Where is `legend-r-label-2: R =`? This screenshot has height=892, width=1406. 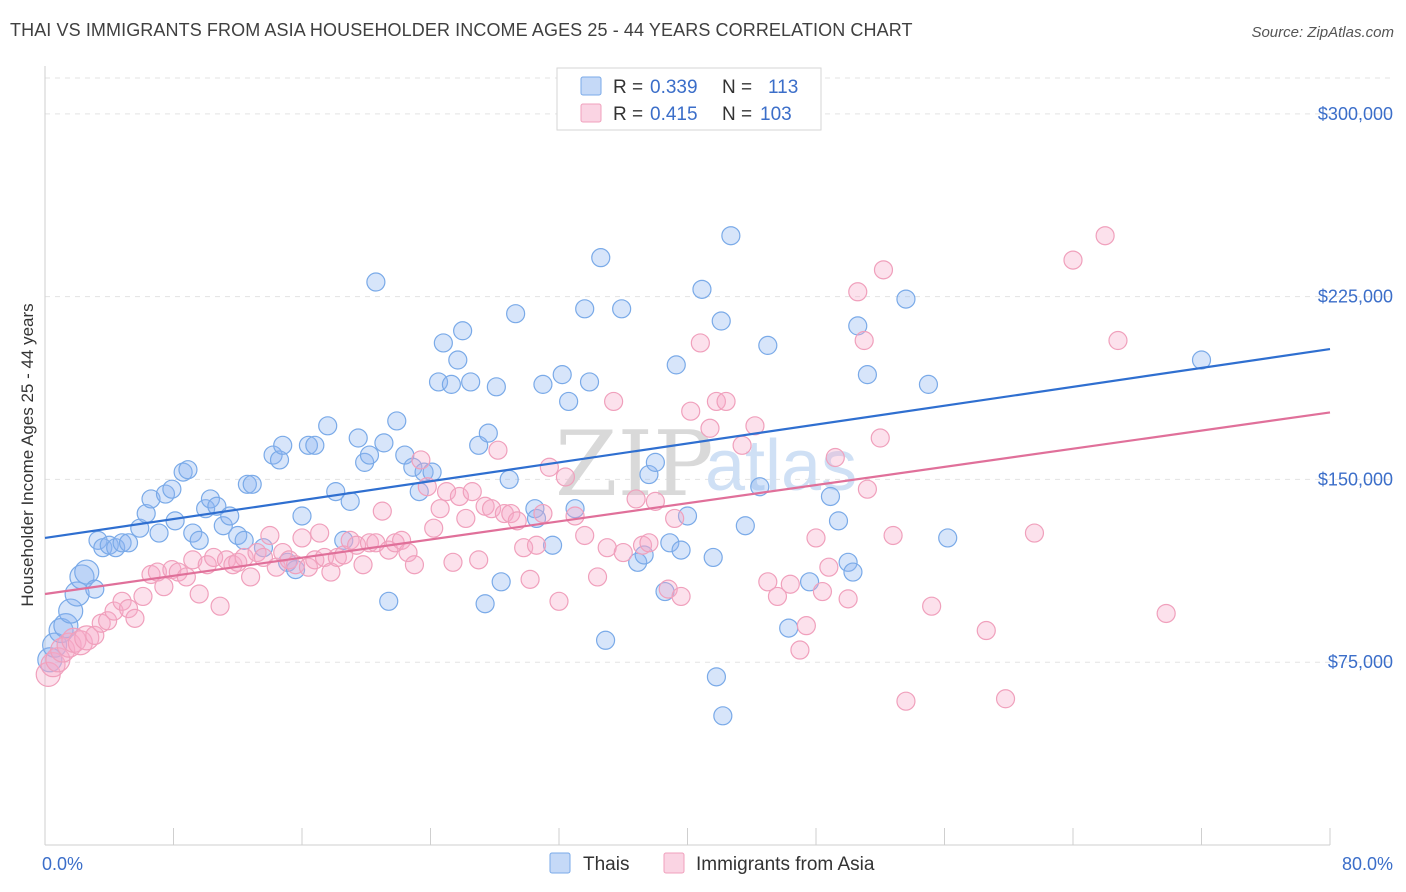
legend-r-label-2: R = is located at coordinates (628, 114).